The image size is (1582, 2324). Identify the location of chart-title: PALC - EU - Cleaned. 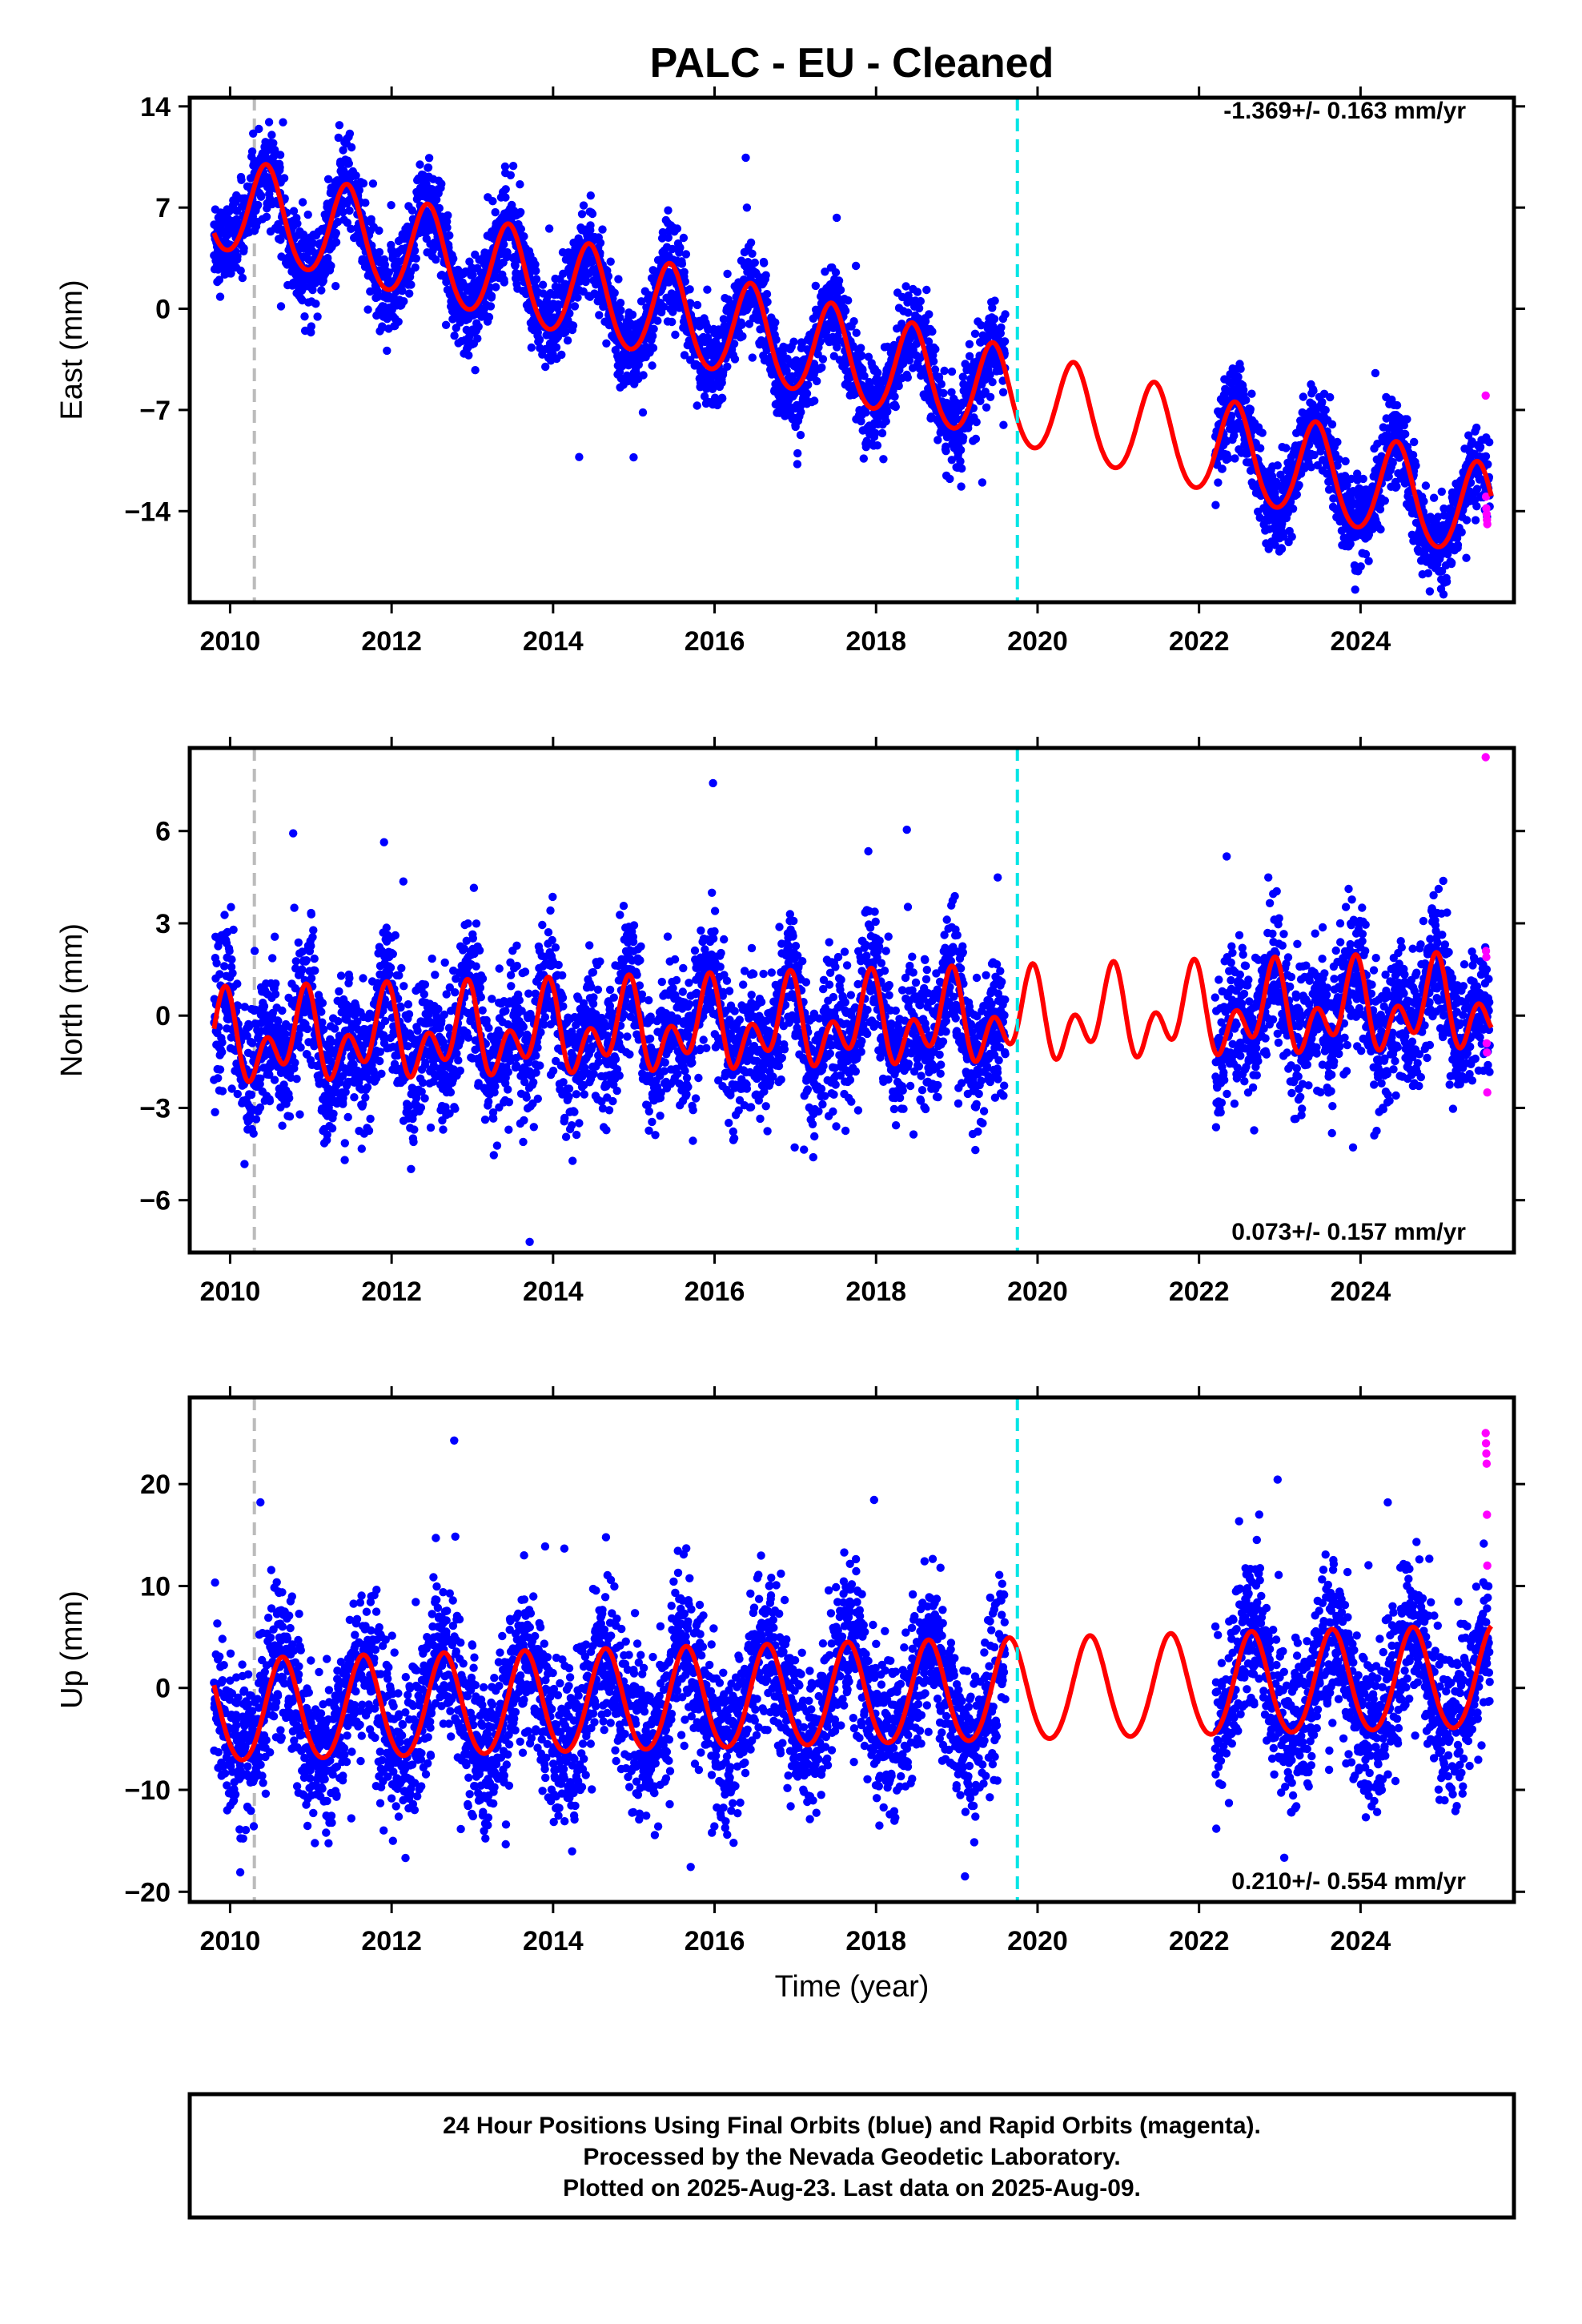
(852, 63).